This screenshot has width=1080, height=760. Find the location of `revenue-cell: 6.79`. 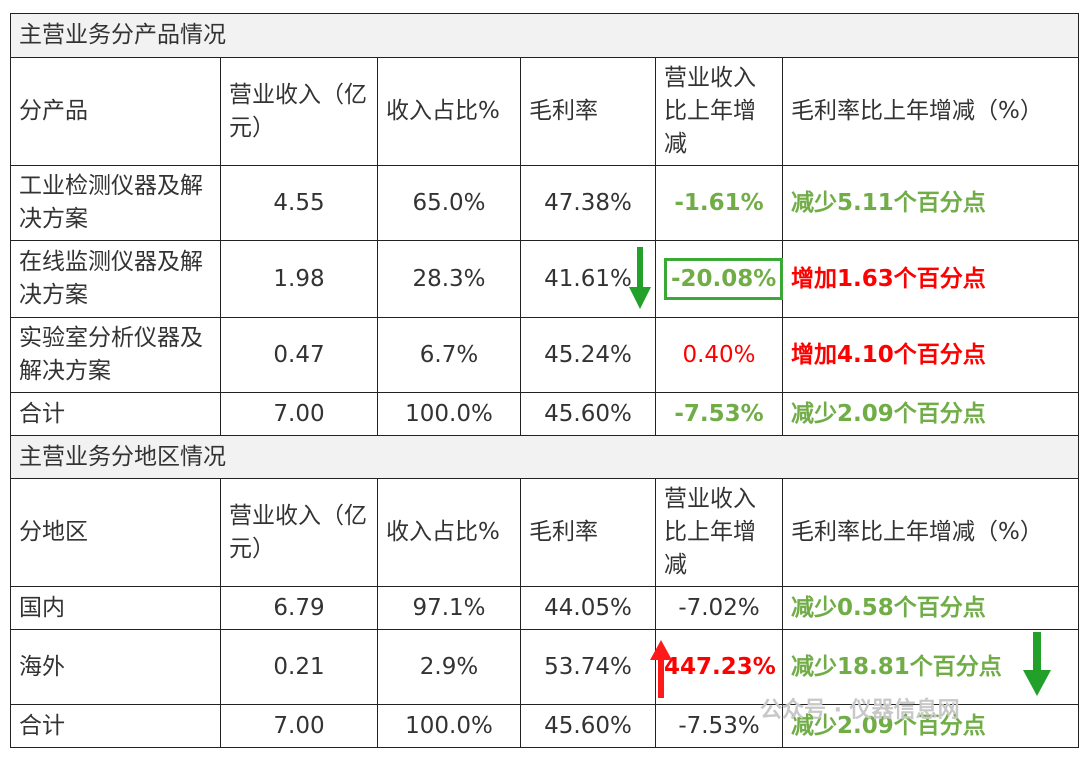

revenue-cell: 6.79 is located at coordinates (299, 608).